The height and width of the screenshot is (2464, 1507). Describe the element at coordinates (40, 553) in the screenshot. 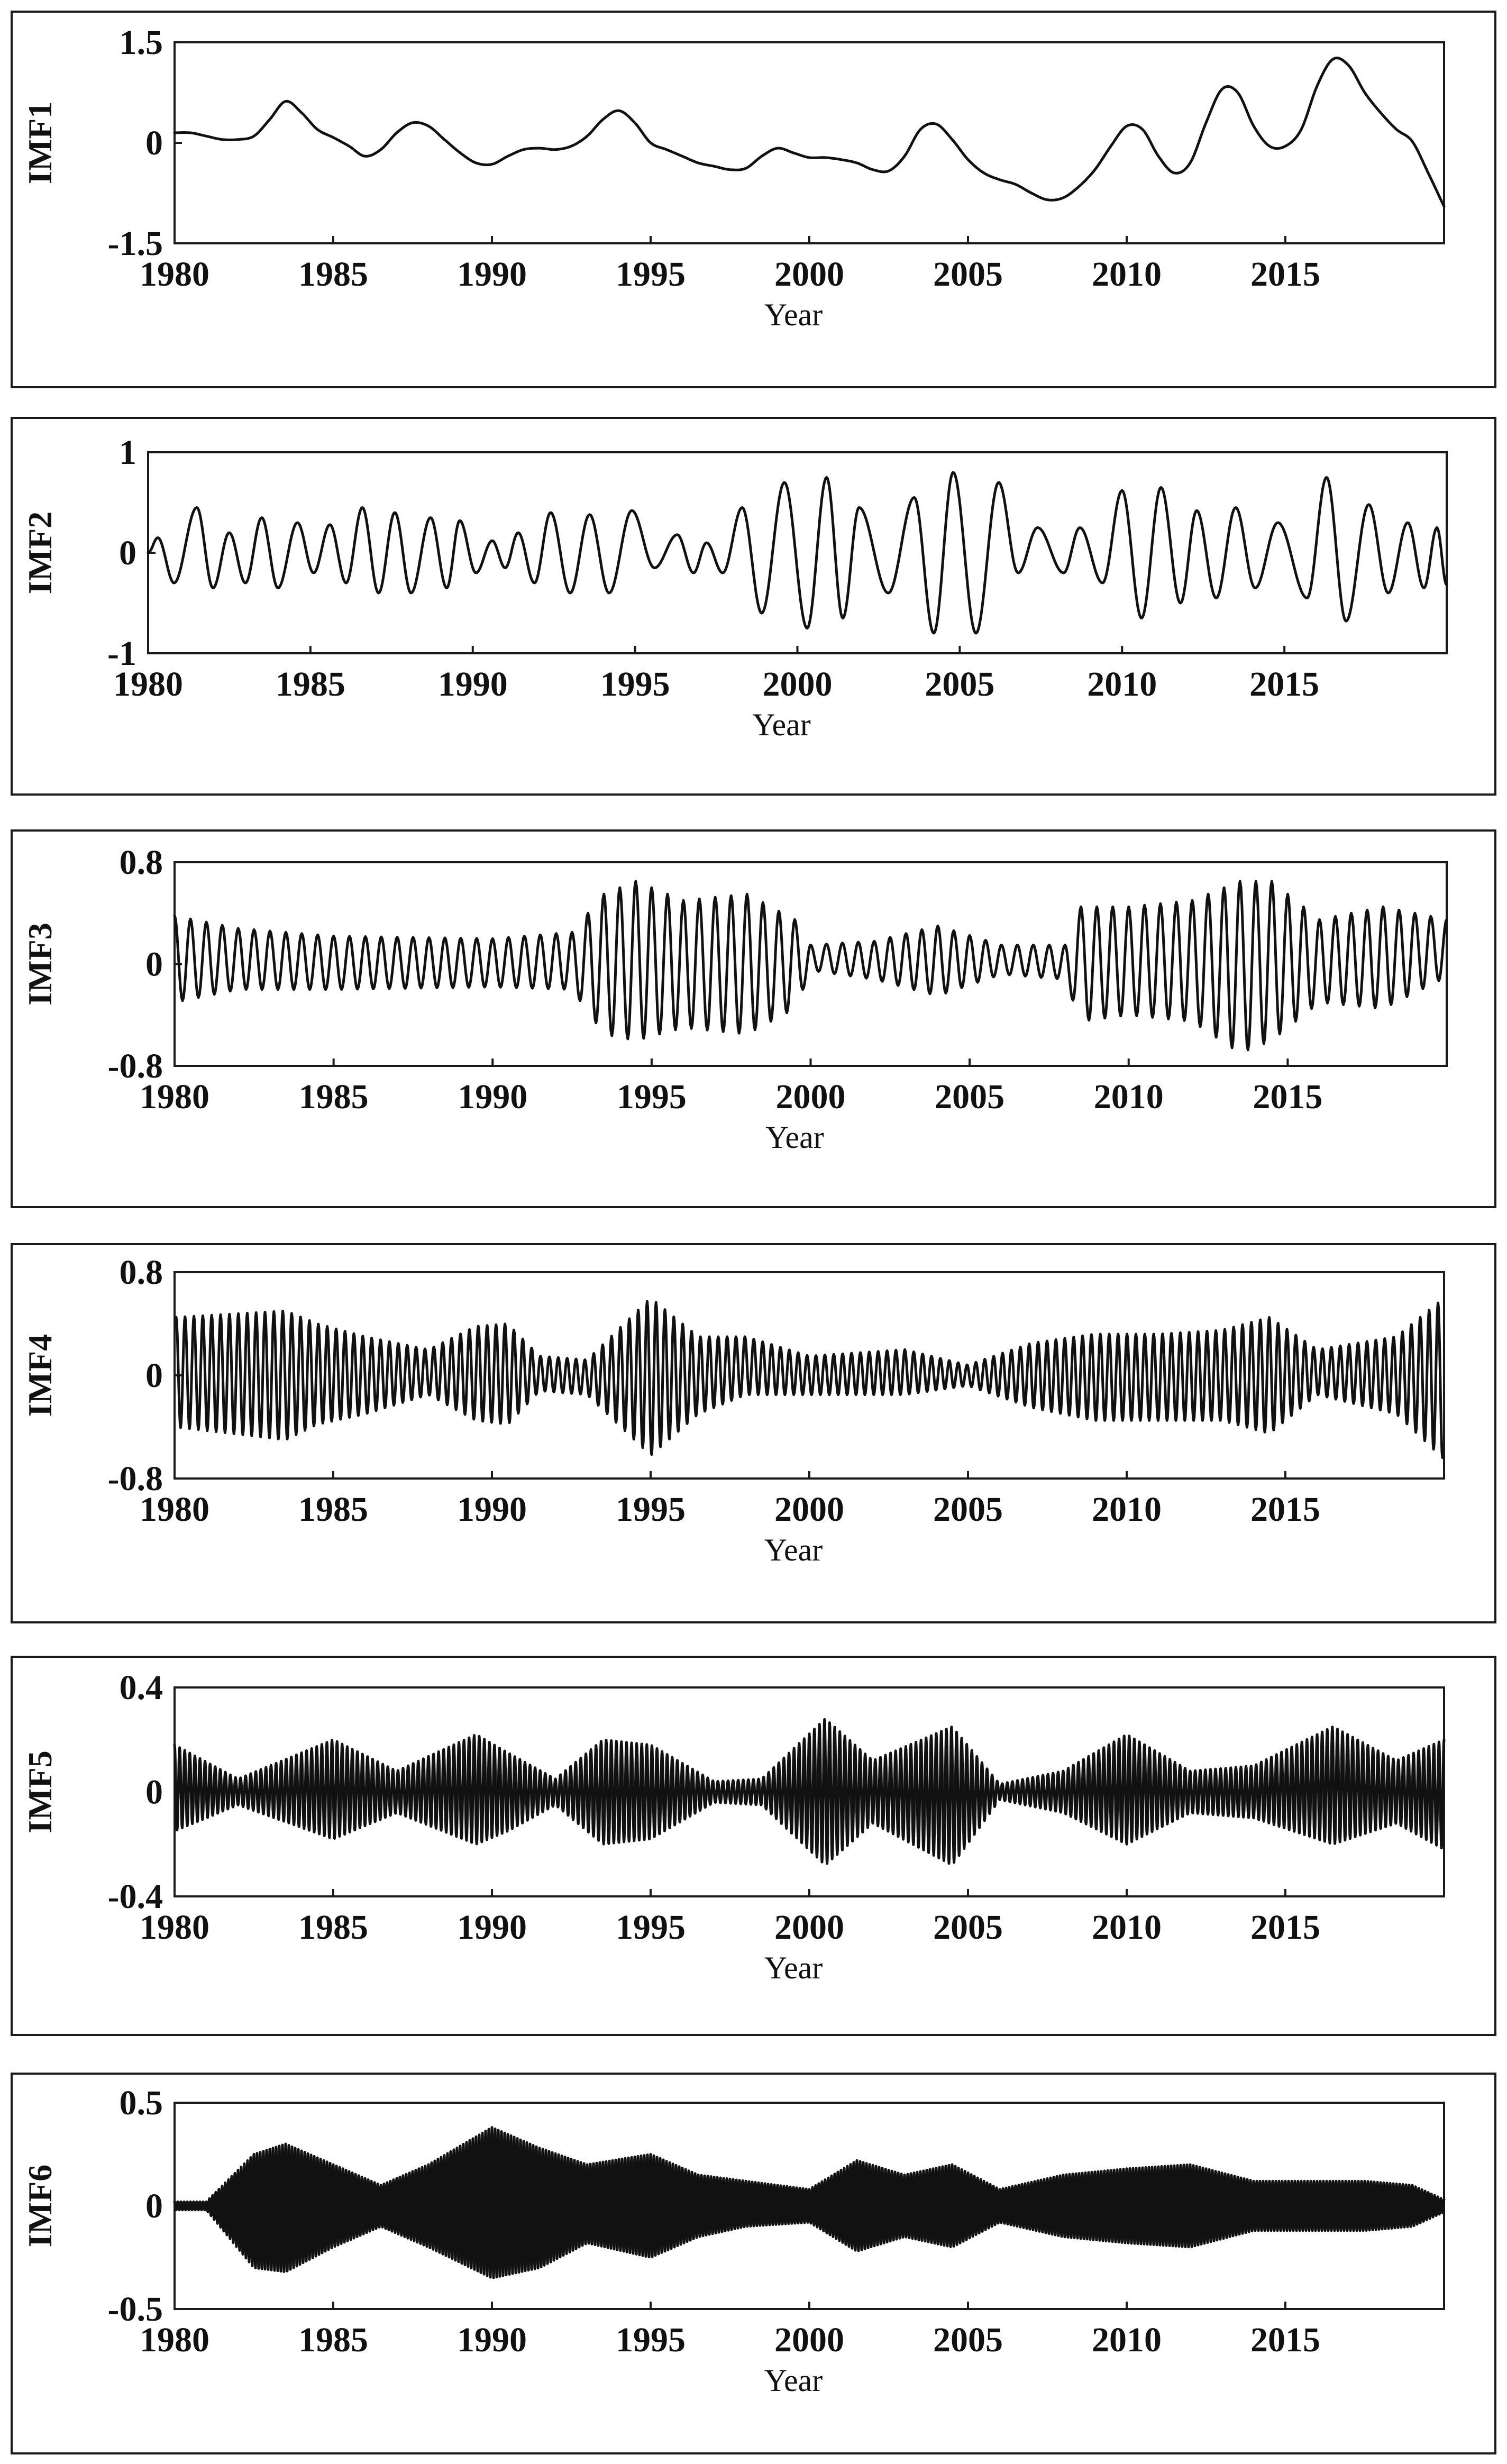

I see `y-axis-label: IMF2` at that location.